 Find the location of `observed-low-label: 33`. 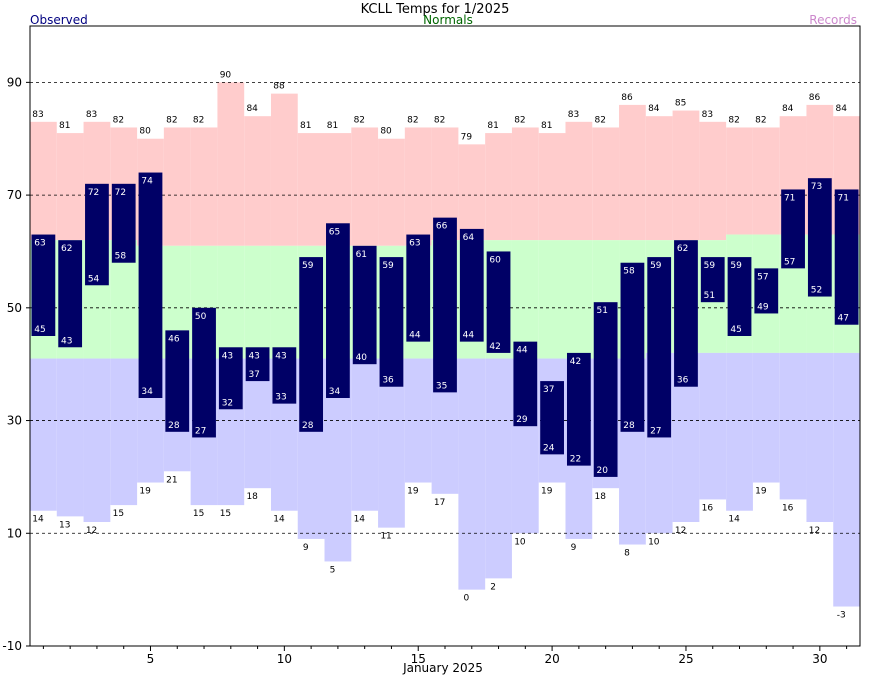

observed-low-label: 33 is located at coordinates (280, 398).